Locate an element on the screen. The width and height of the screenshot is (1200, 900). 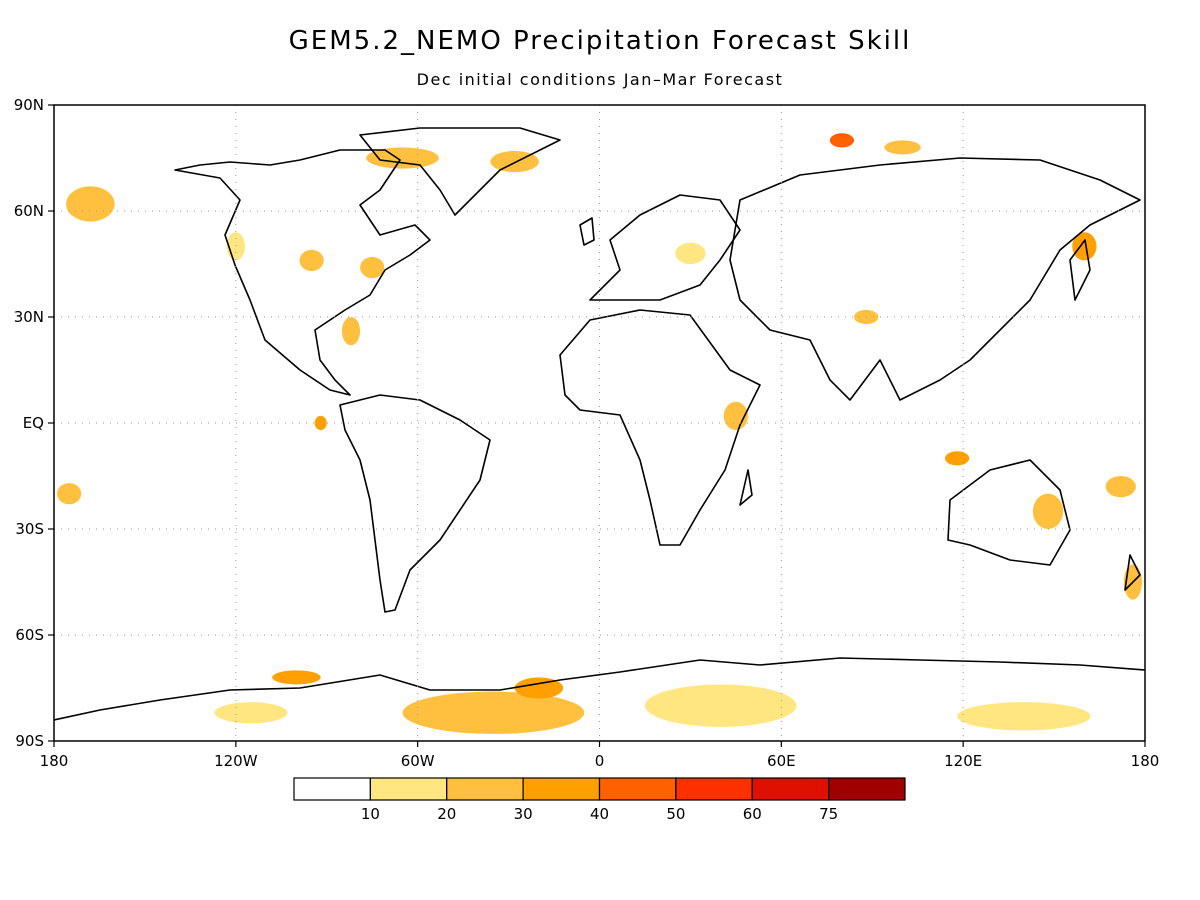
lon-tick-label: 120E is located at coordinates (963, 761).